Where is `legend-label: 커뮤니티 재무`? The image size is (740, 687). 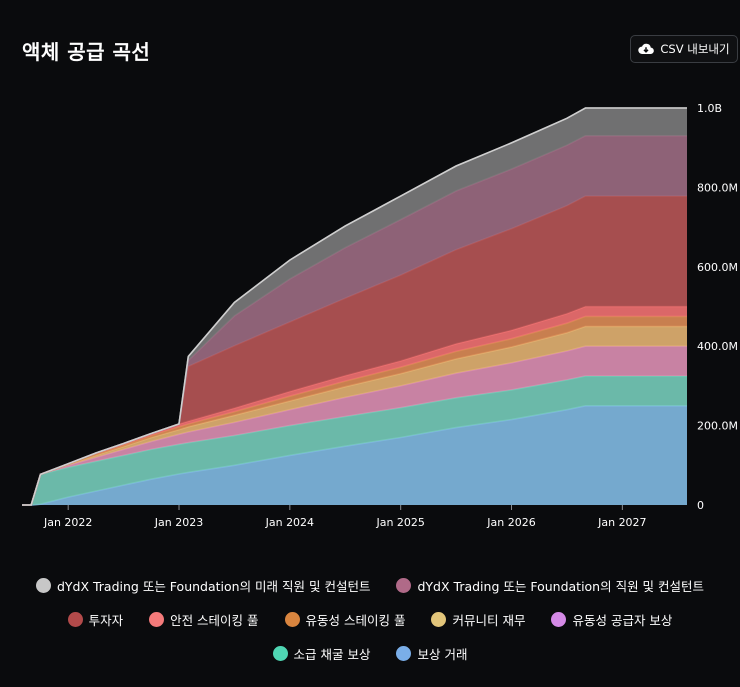
legend-label: 커뮤니티 재무 is located at coordinates (489, 620).